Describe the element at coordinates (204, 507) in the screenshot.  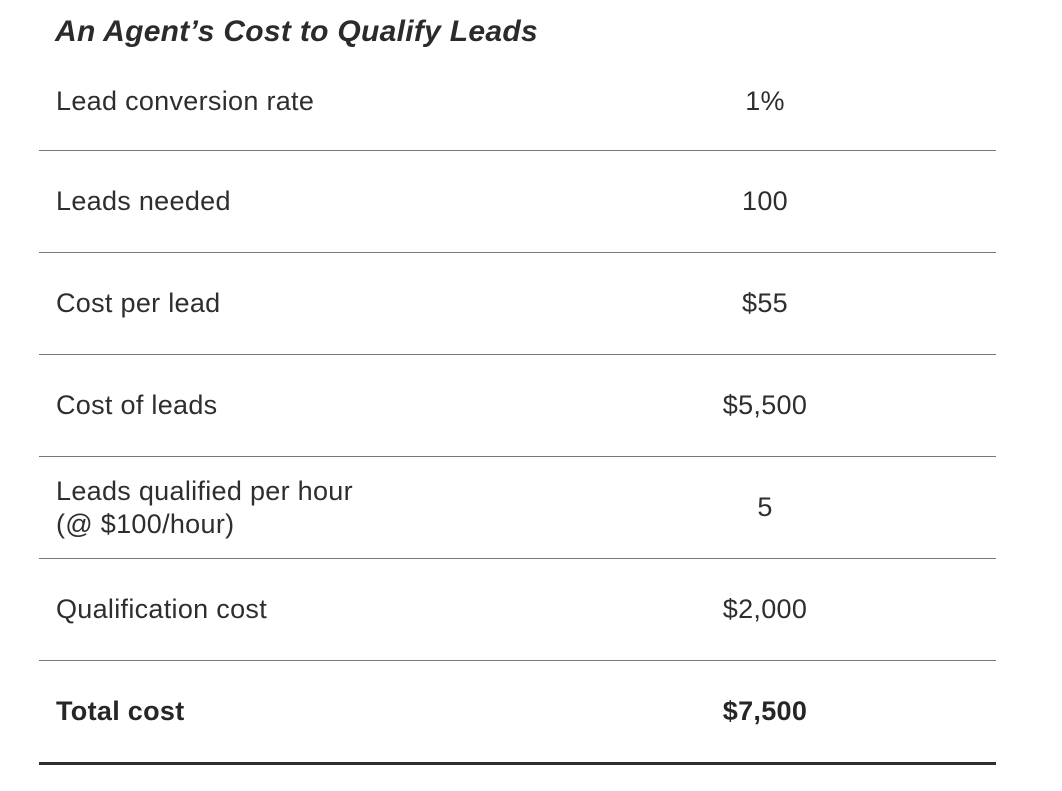
I see `row-label: Leads qualified per hour (@ $100/hour)` at that location.